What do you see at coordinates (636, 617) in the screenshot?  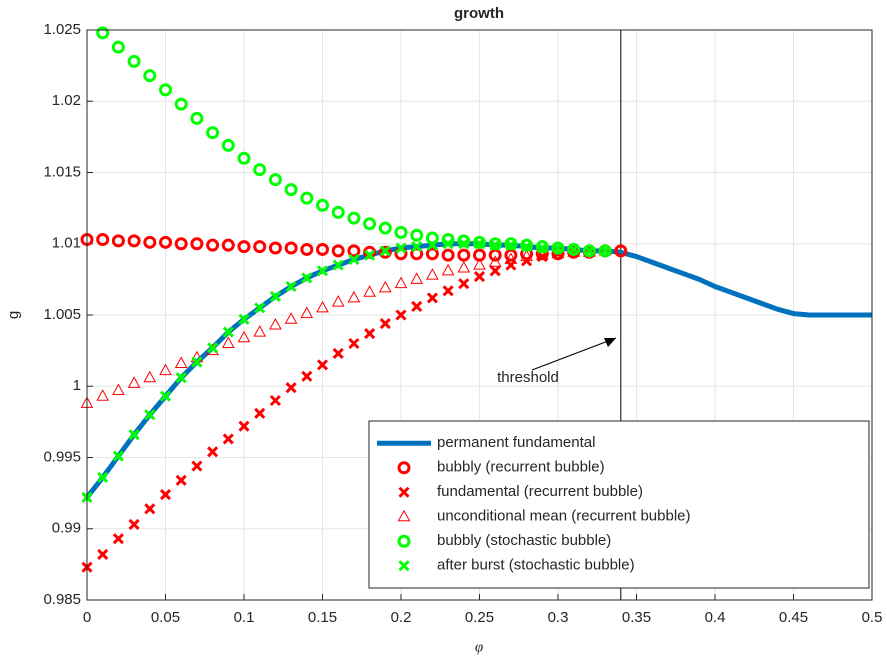 I see `x-tick-label: 0.35` at bounding box center [636, 617].